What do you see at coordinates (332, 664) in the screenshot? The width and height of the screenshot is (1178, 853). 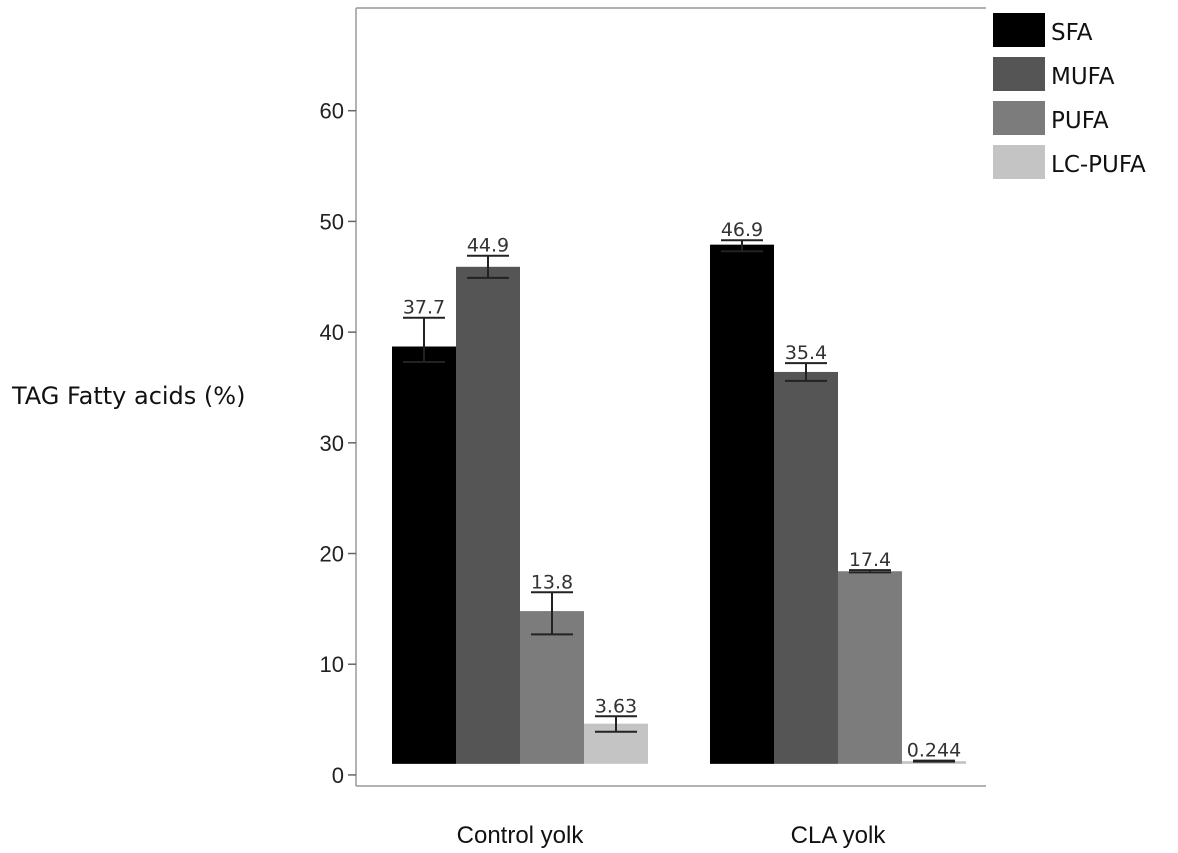 I see `y-tick-label: 10` at bounding box center [332, 664].